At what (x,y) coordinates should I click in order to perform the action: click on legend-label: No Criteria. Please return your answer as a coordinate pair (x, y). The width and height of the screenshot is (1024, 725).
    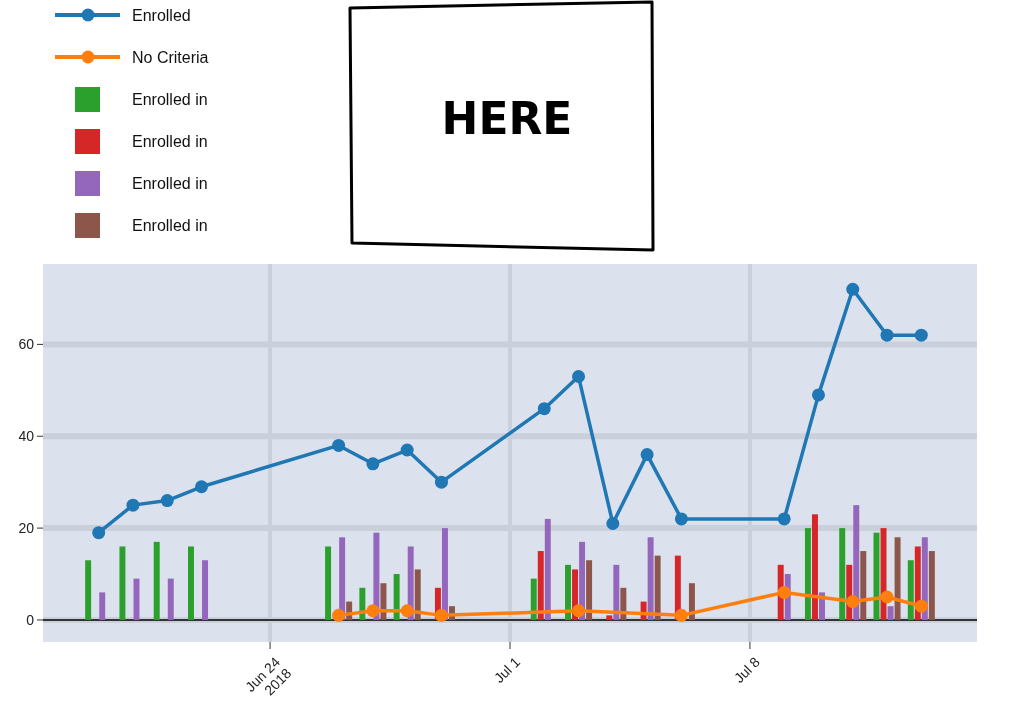
    Looking at the image, I should click on (170, 57).